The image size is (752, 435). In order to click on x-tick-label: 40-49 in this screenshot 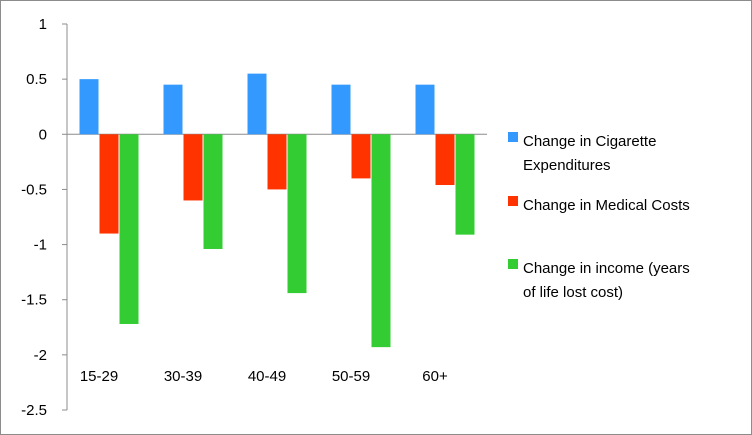, I will do `click(267, 376)`.